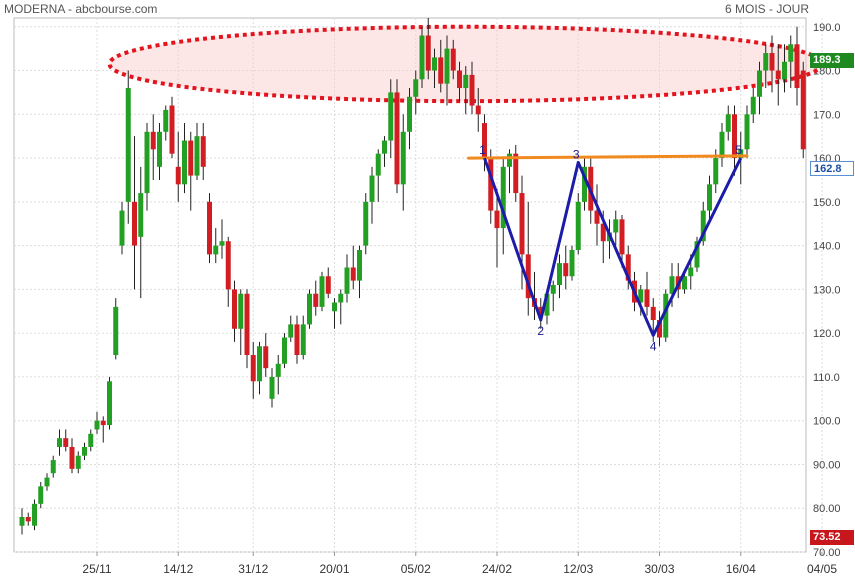 The image size is (855, 580). What do you see at coordinates (178, 569) in the screenshot?
I see `x-tick-label: 14/12` at bounding box center [178, 569].